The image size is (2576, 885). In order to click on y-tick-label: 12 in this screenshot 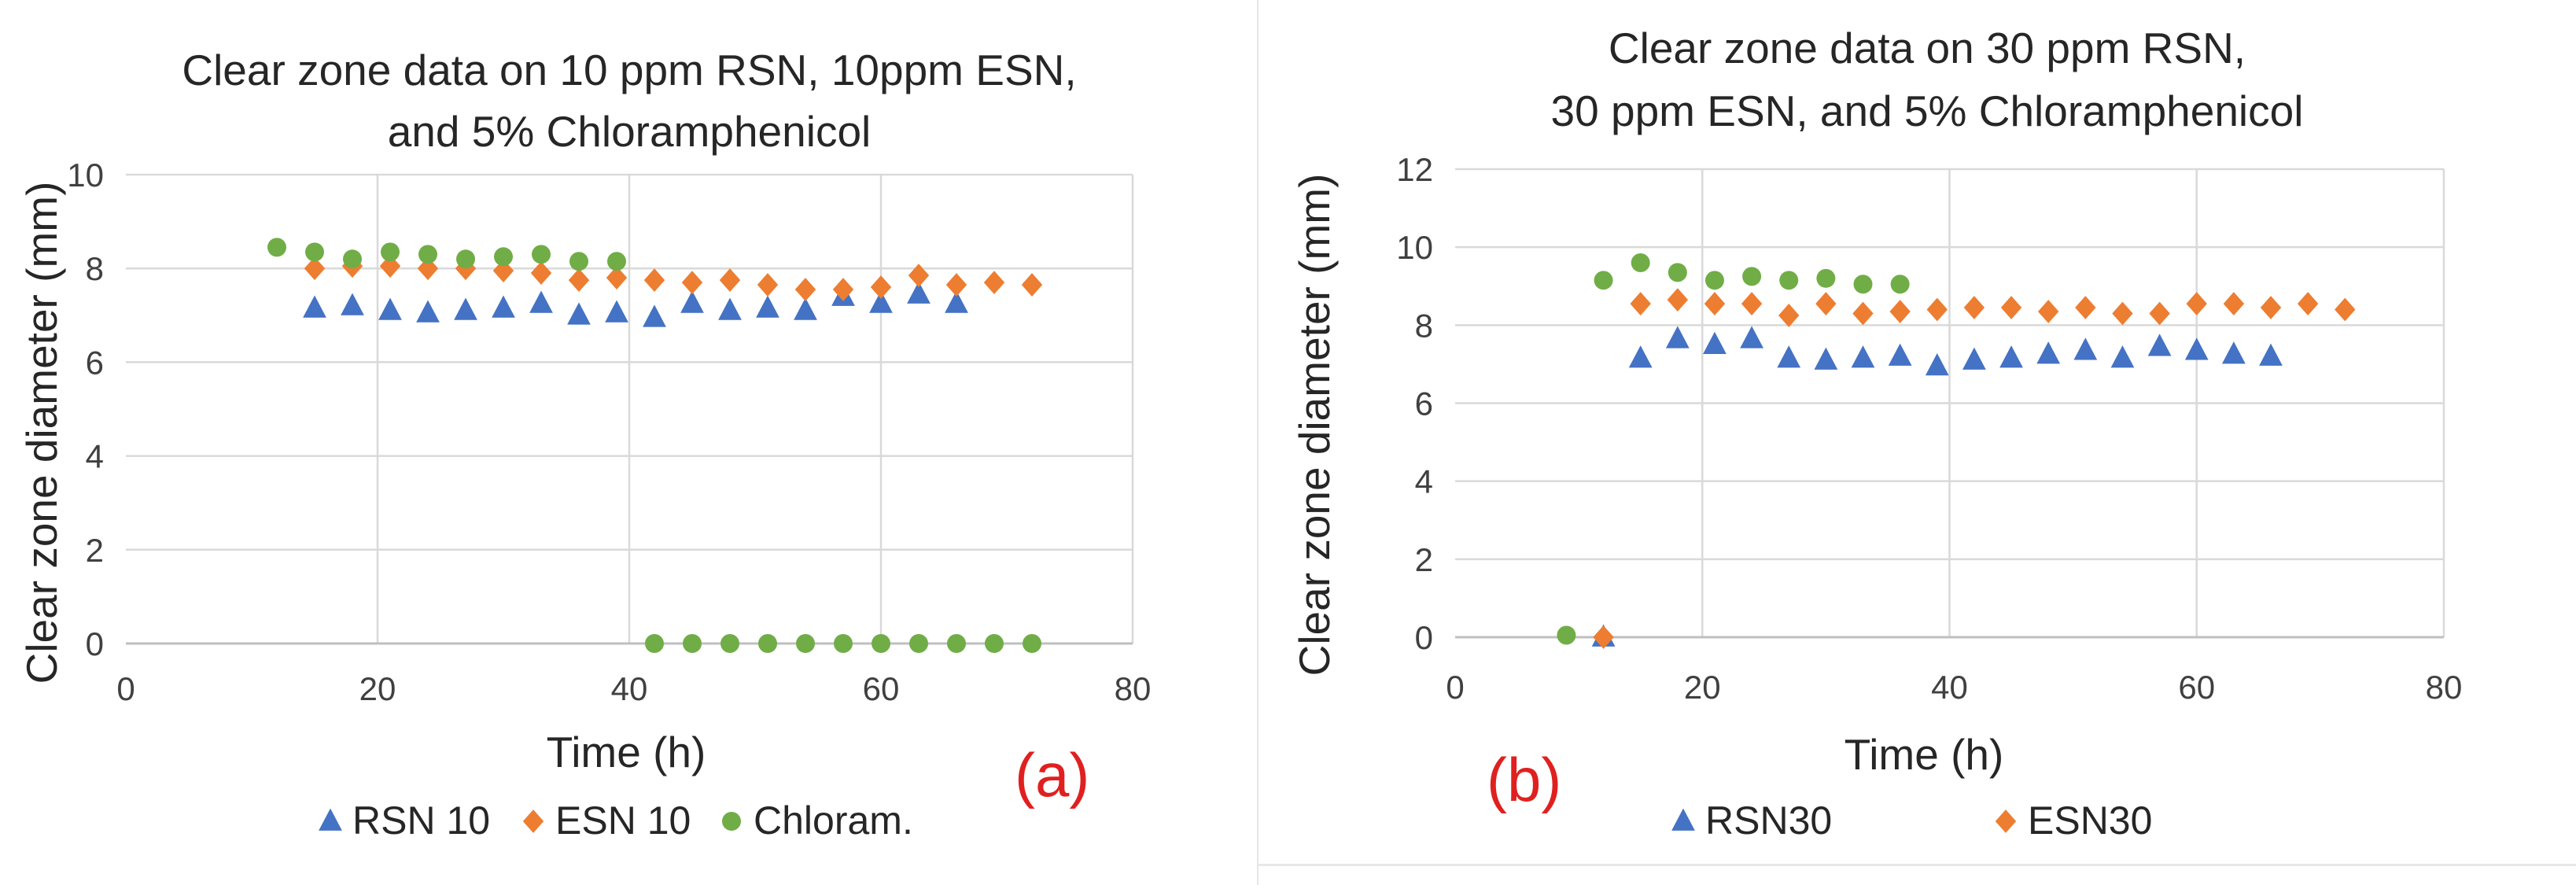, I will do `click(1414, 169)`.